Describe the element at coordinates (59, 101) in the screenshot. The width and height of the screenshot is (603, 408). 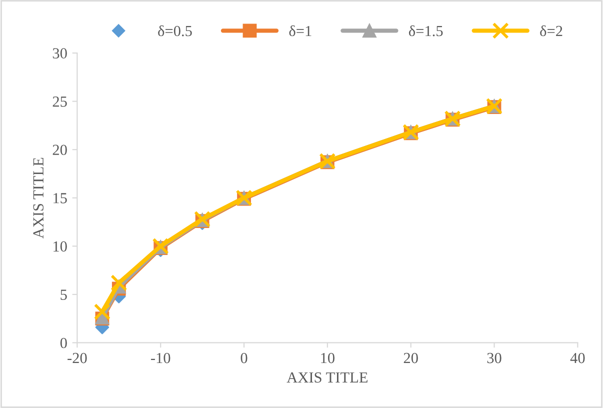
I see `y-tick-label: 25` at that location.